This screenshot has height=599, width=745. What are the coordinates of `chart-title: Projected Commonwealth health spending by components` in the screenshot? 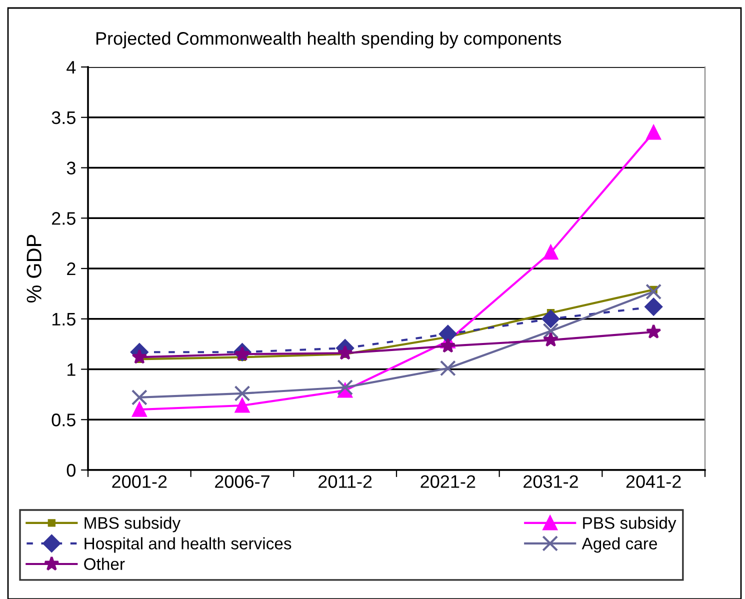 It's located at (329, 40).